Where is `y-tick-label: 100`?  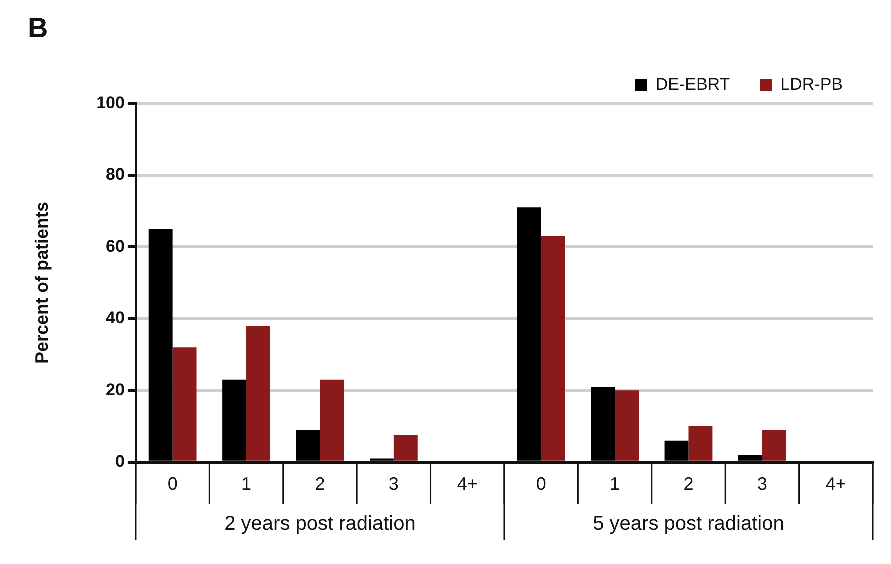
y-tick-label: 100 is located at coordinates (110, 102).